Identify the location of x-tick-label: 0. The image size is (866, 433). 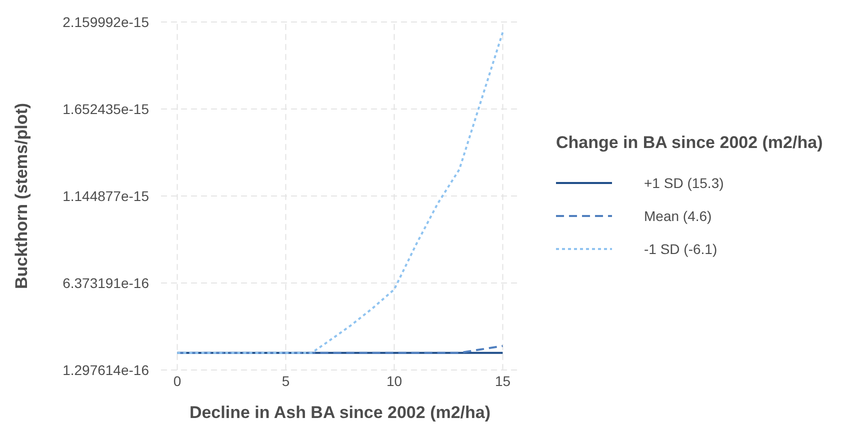
(177, 381).